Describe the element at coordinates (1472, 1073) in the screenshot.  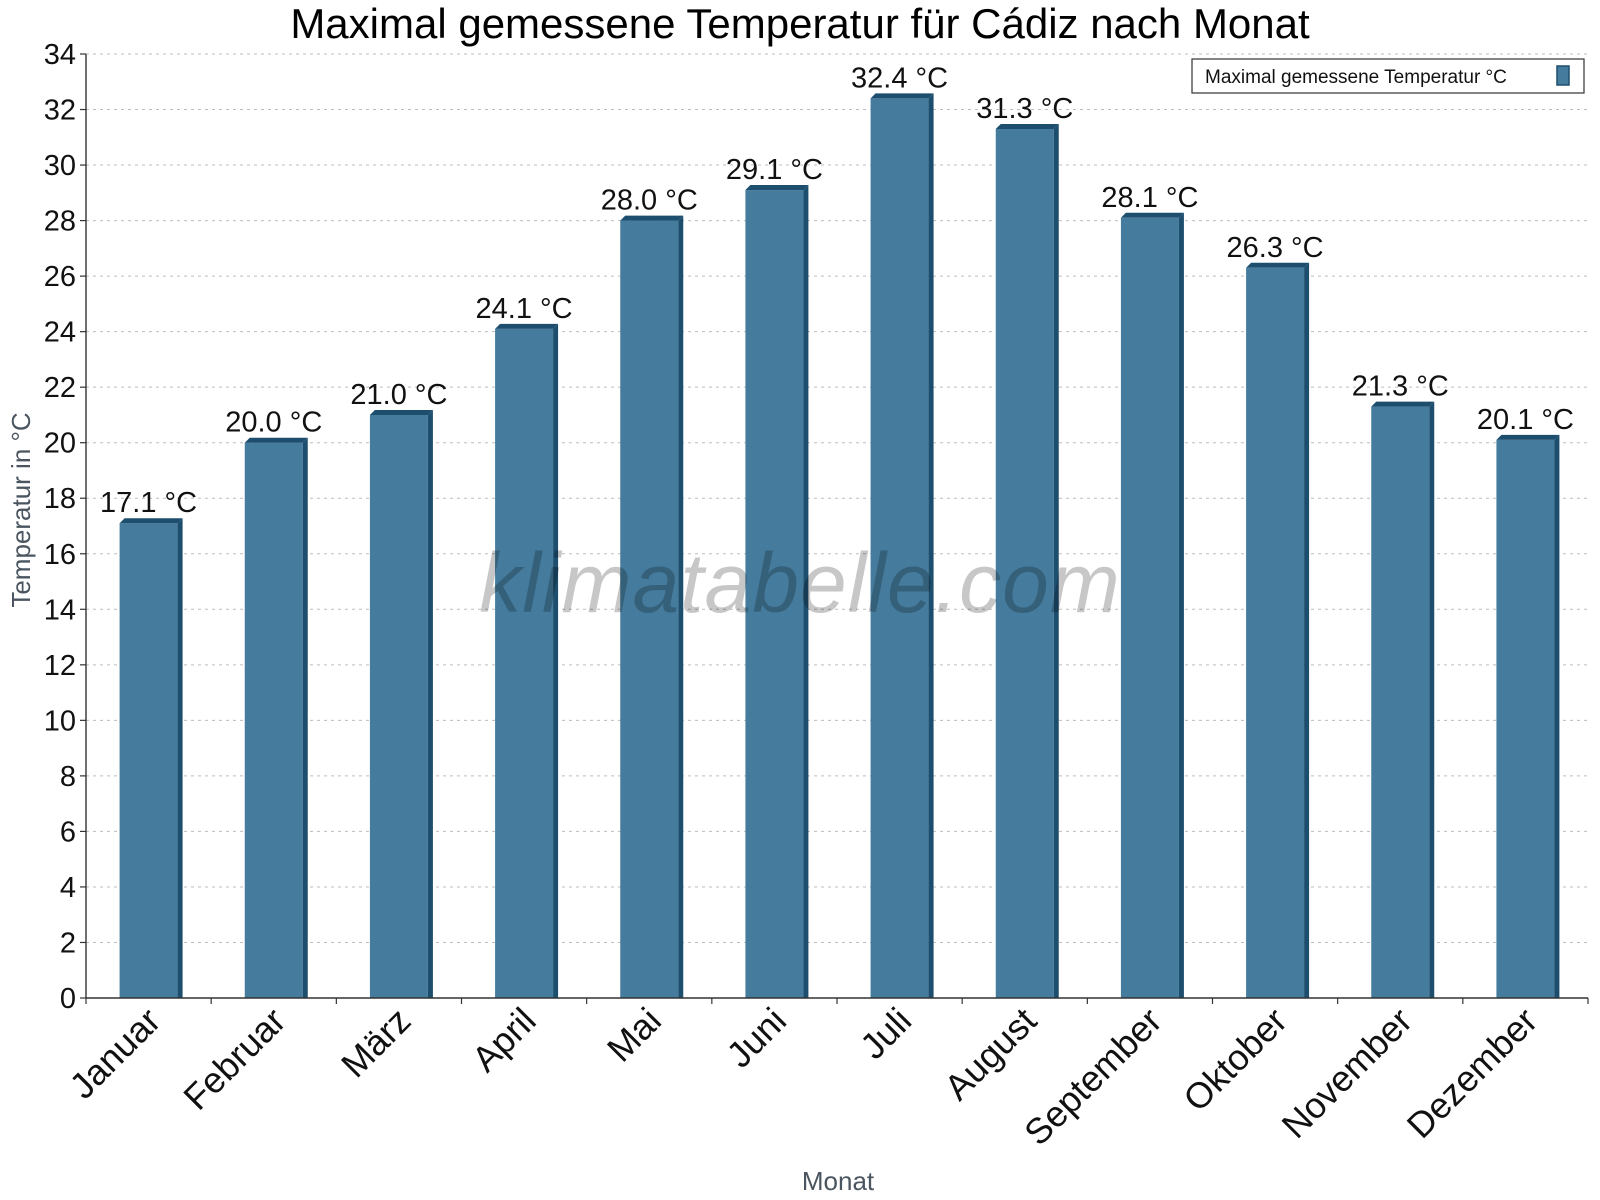
I see `x-tick-label: Dezember` at that location.